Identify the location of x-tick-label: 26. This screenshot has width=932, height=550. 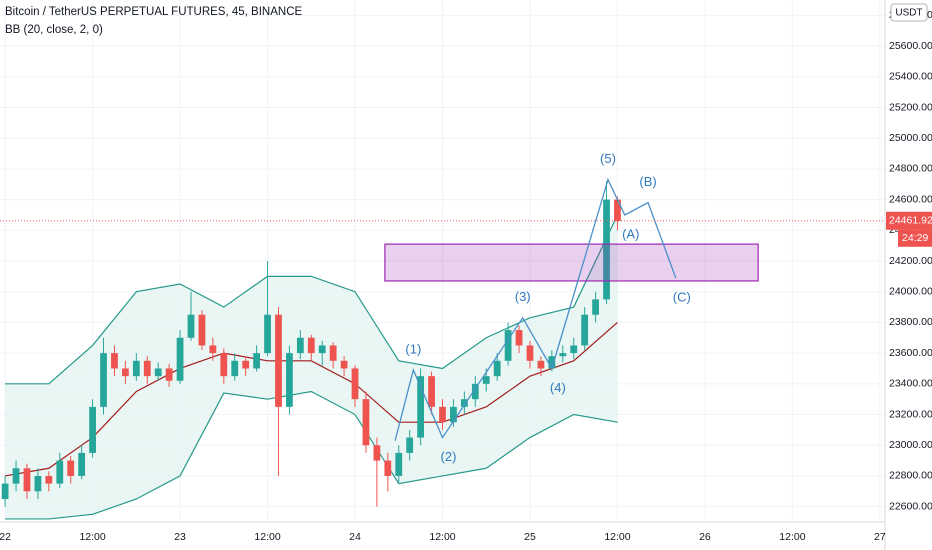
(705, 537).